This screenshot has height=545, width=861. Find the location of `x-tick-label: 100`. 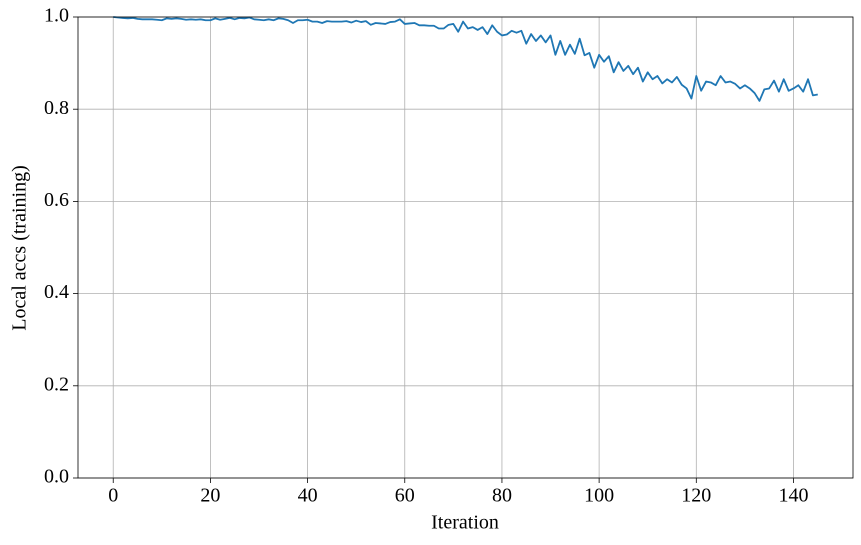

x-tick-label: 100 is located at coordinates (599, 496).